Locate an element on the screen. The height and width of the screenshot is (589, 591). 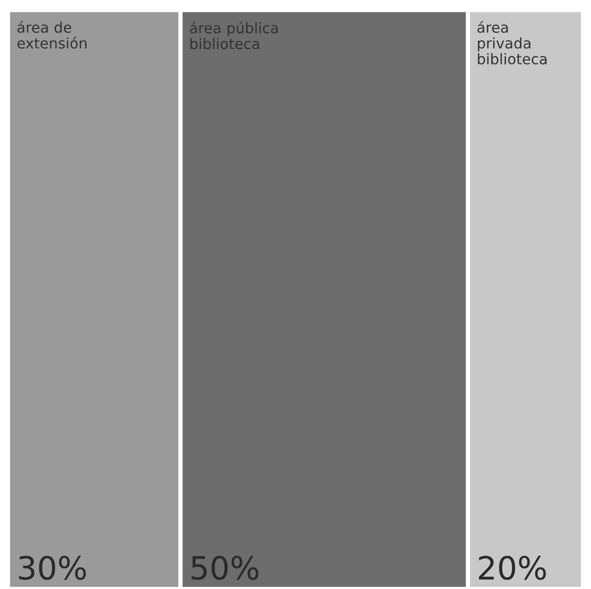
series-label: área privada biblioteca is located at coordinates (512, 42).